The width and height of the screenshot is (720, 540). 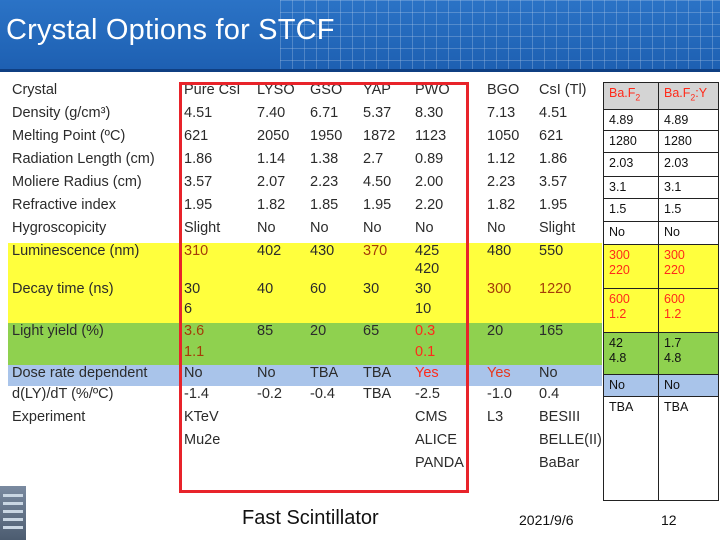 I want to click on table-cell: 480, so click(x=509, y=252).